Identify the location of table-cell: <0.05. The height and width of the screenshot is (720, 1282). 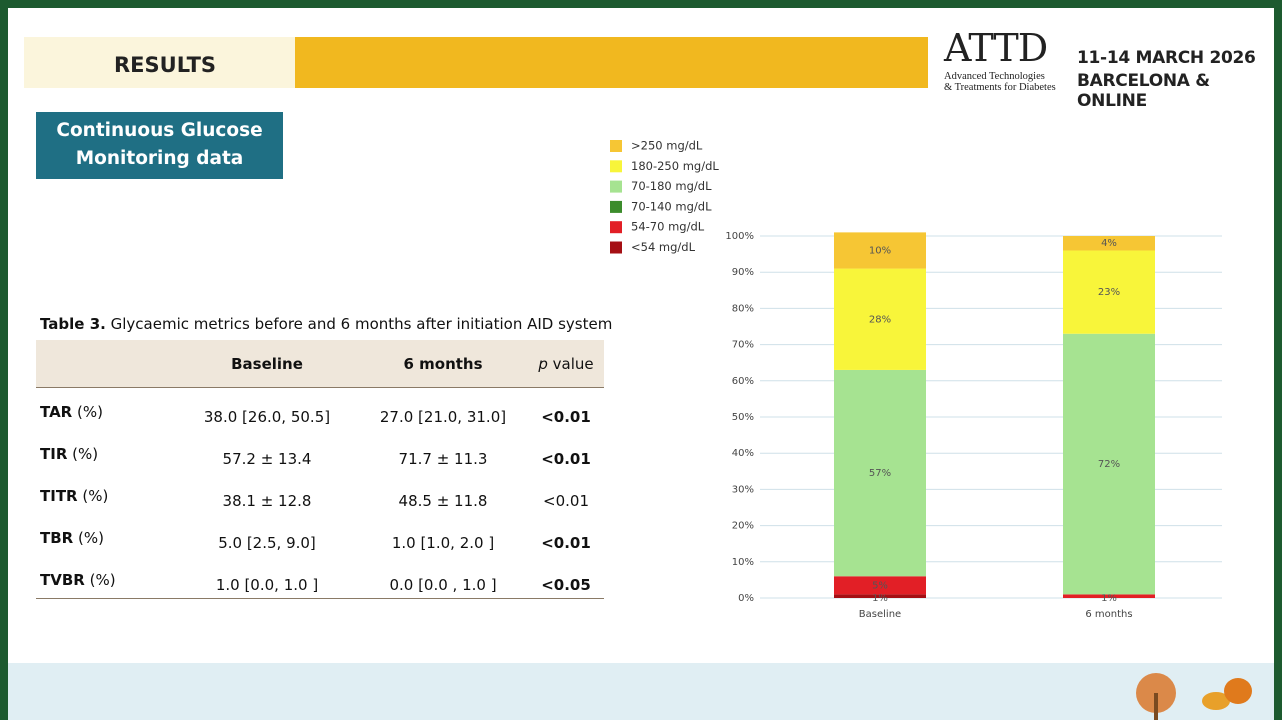
(566, 585).